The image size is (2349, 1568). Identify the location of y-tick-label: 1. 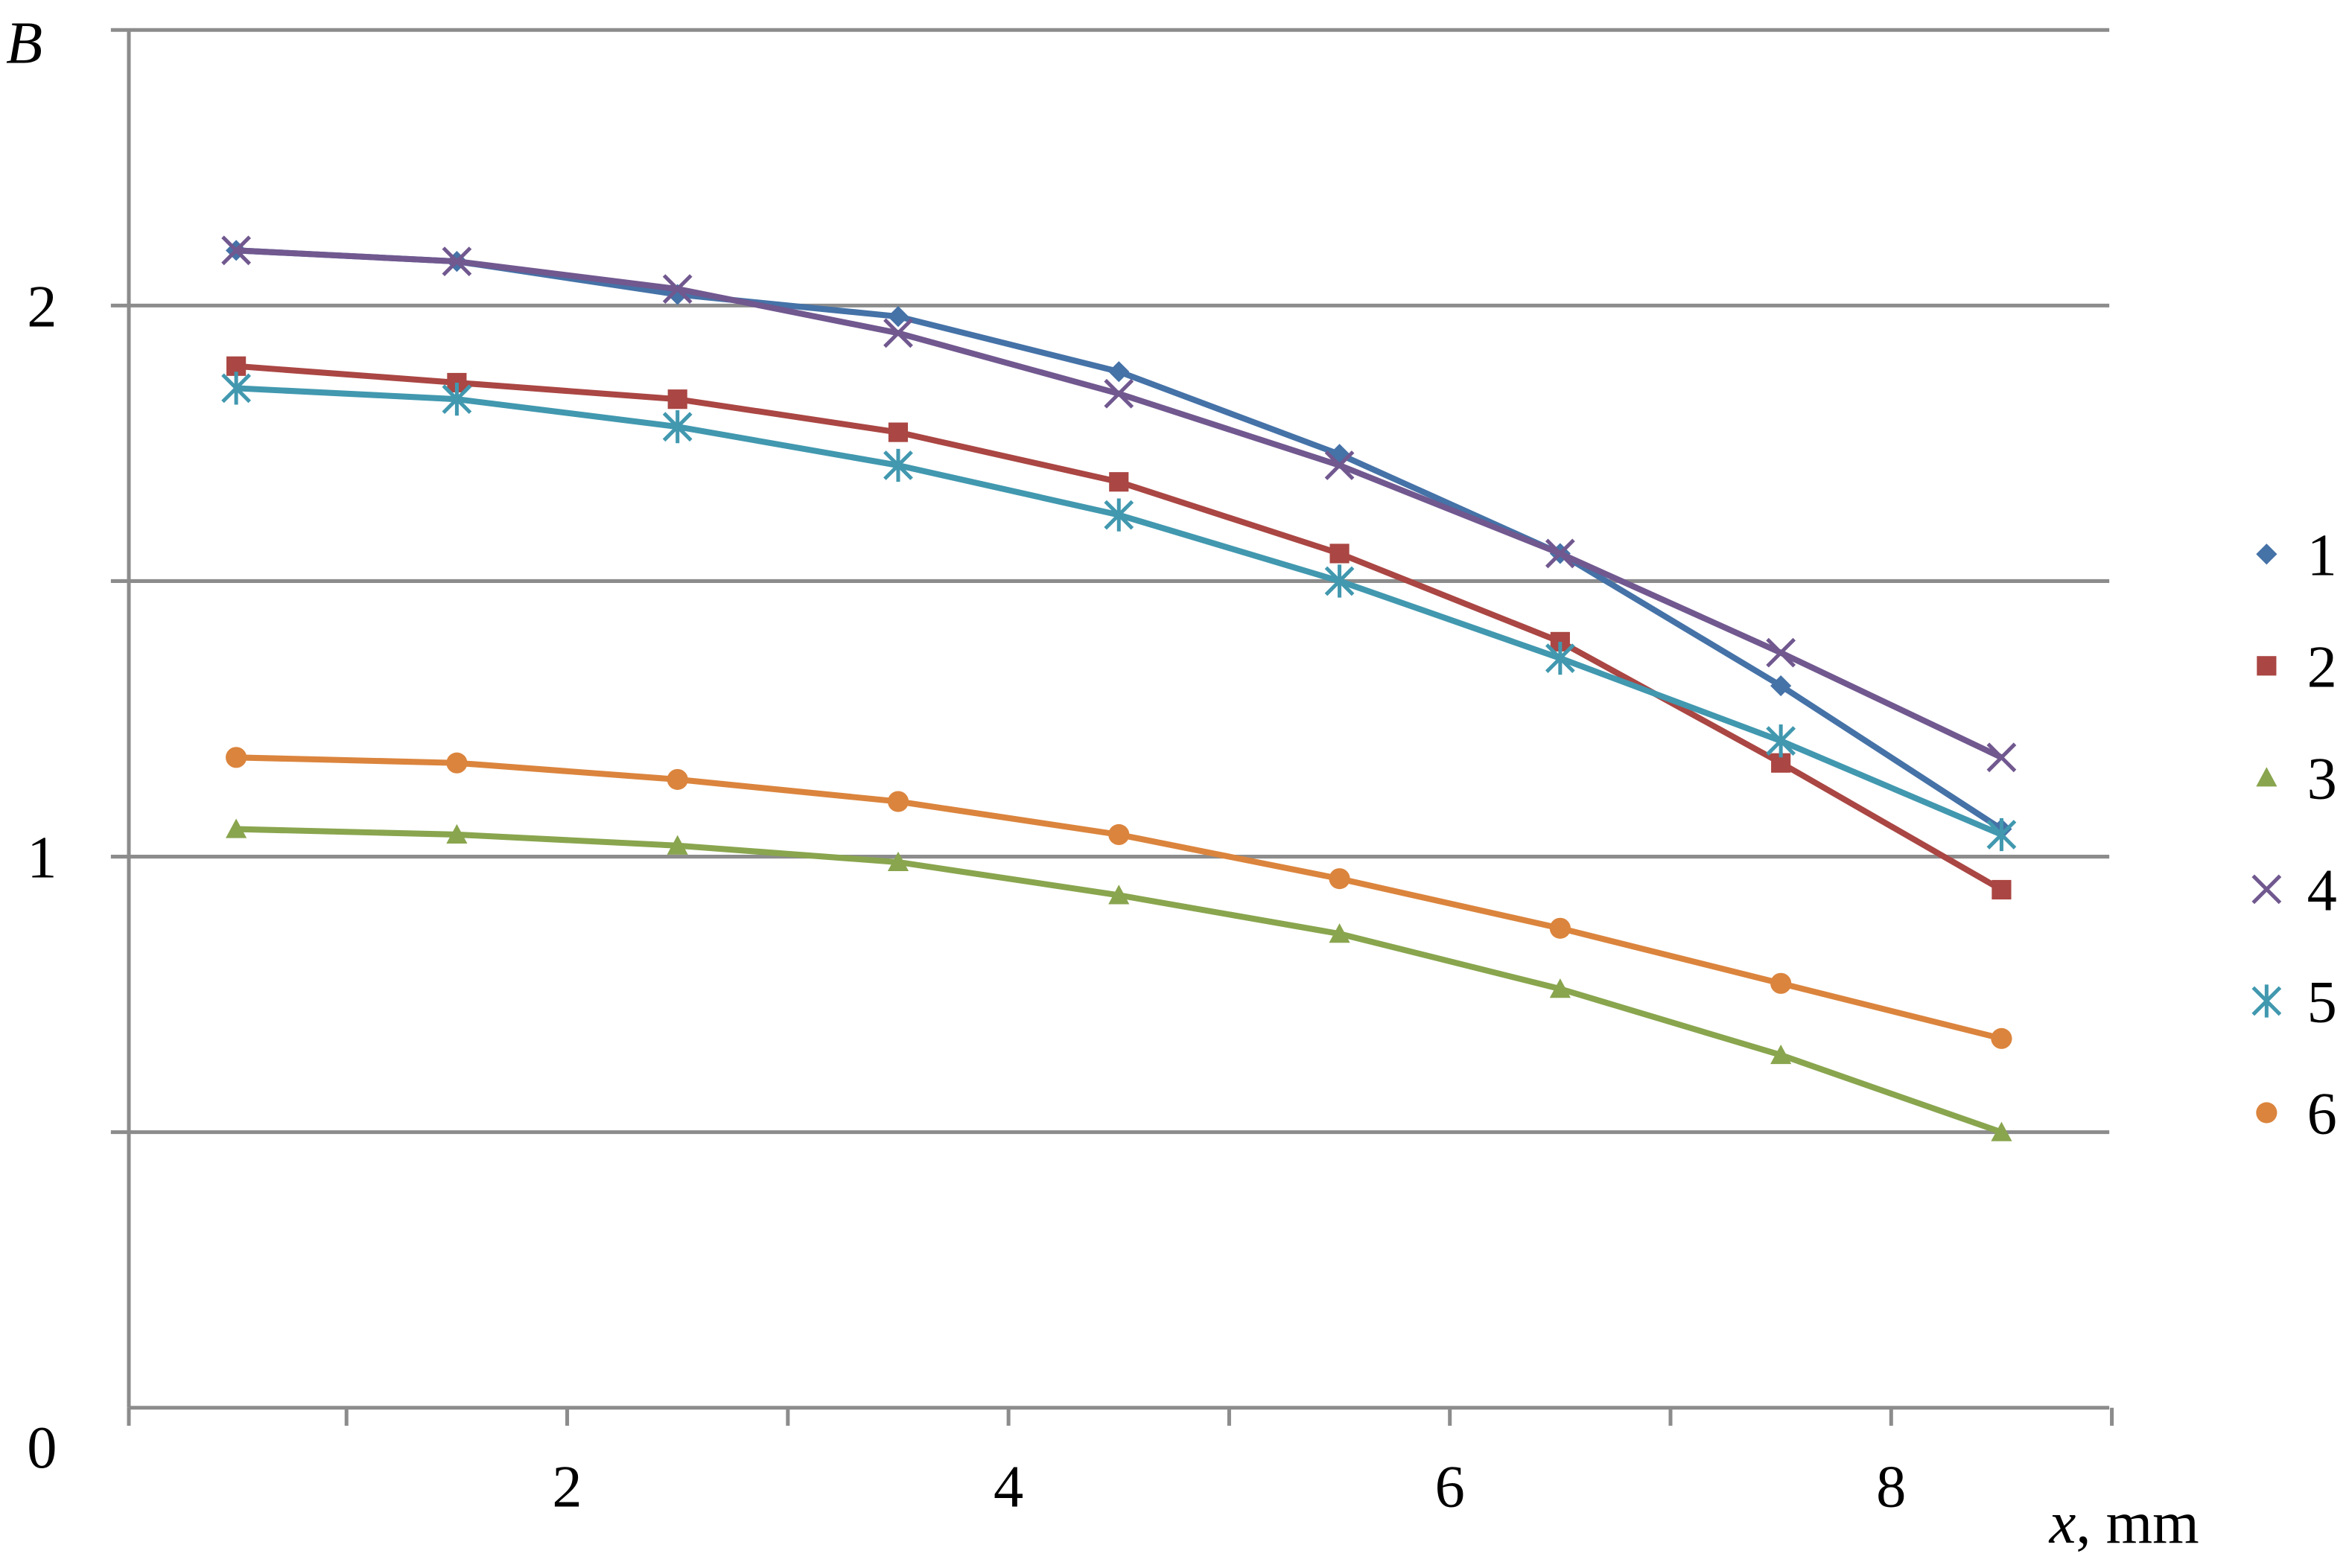
(42, 858).